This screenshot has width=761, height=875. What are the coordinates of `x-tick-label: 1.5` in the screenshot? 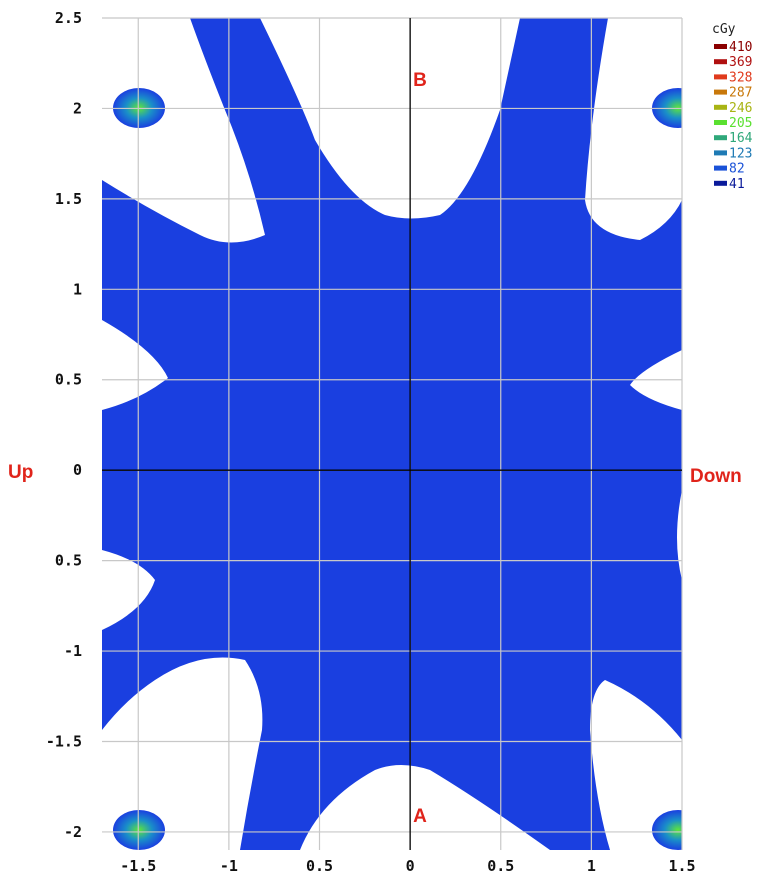 It's located at (681, 866).